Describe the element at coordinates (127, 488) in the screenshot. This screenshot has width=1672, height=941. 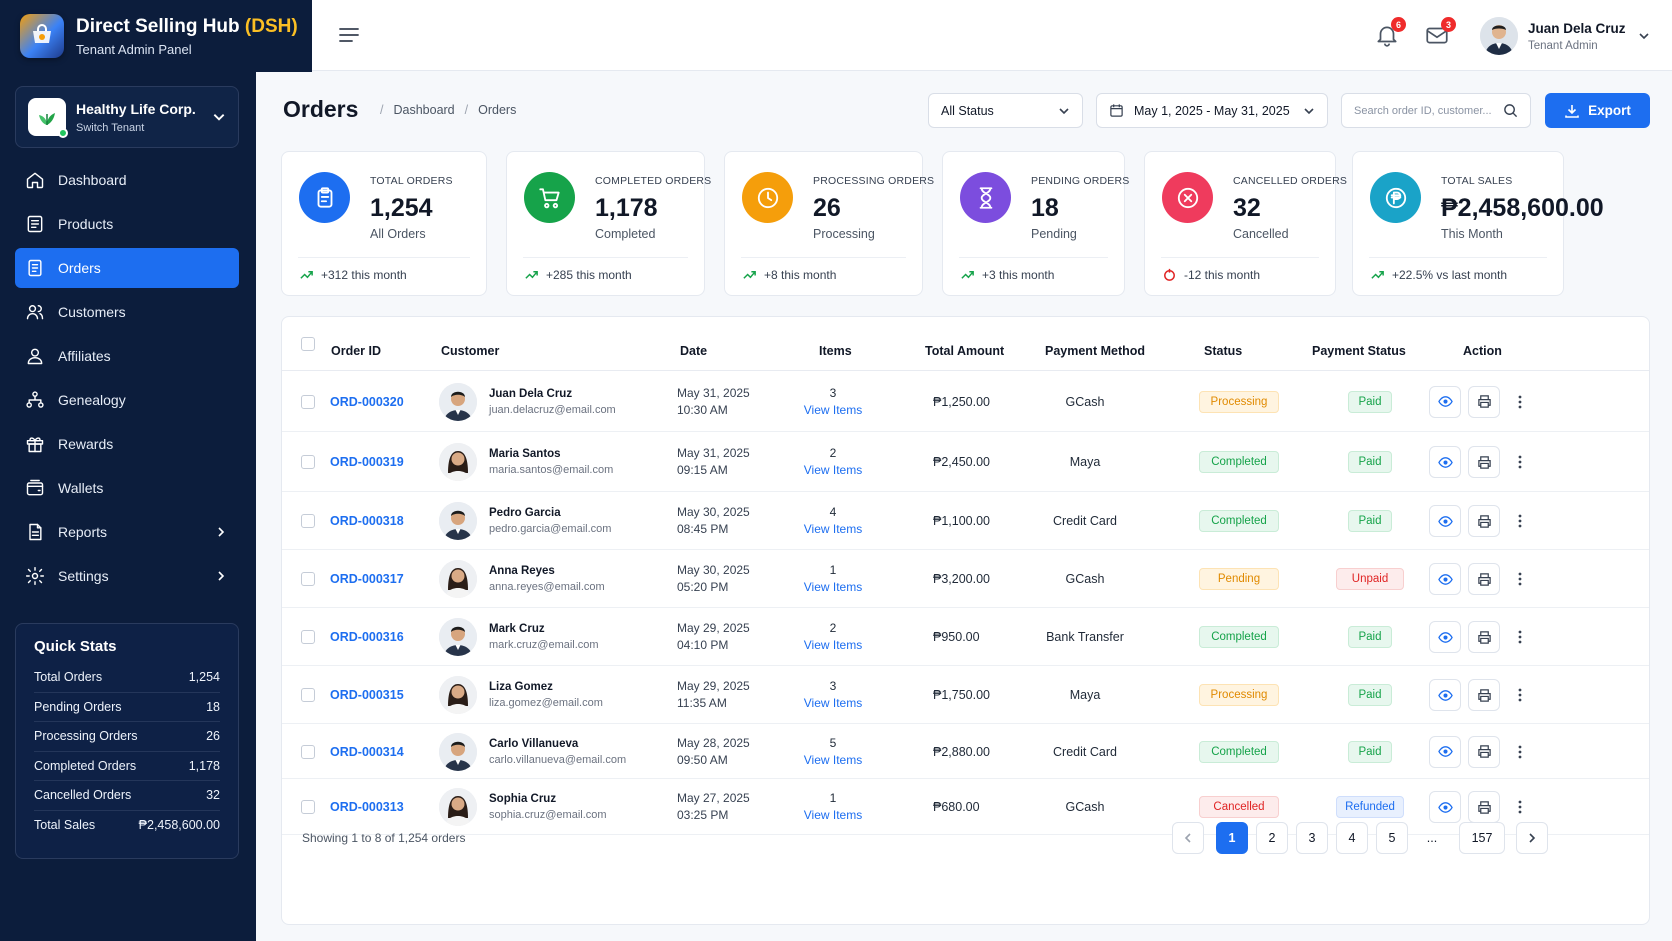
I see `sidebar-item-wallets: Wallets` at that location.